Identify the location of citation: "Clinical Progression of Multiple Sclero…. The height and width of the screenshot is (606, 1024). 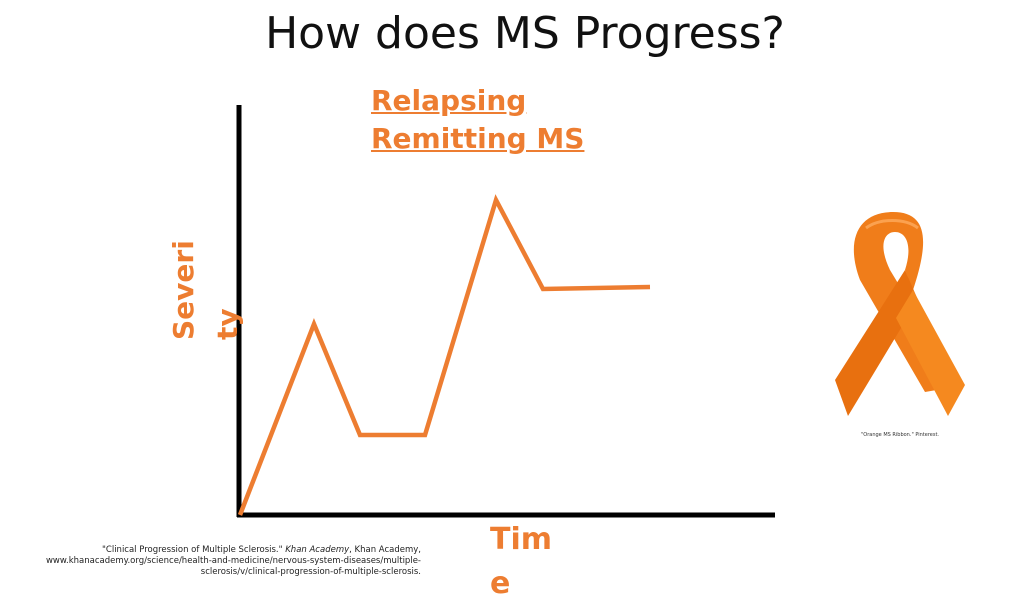
(210, 561).